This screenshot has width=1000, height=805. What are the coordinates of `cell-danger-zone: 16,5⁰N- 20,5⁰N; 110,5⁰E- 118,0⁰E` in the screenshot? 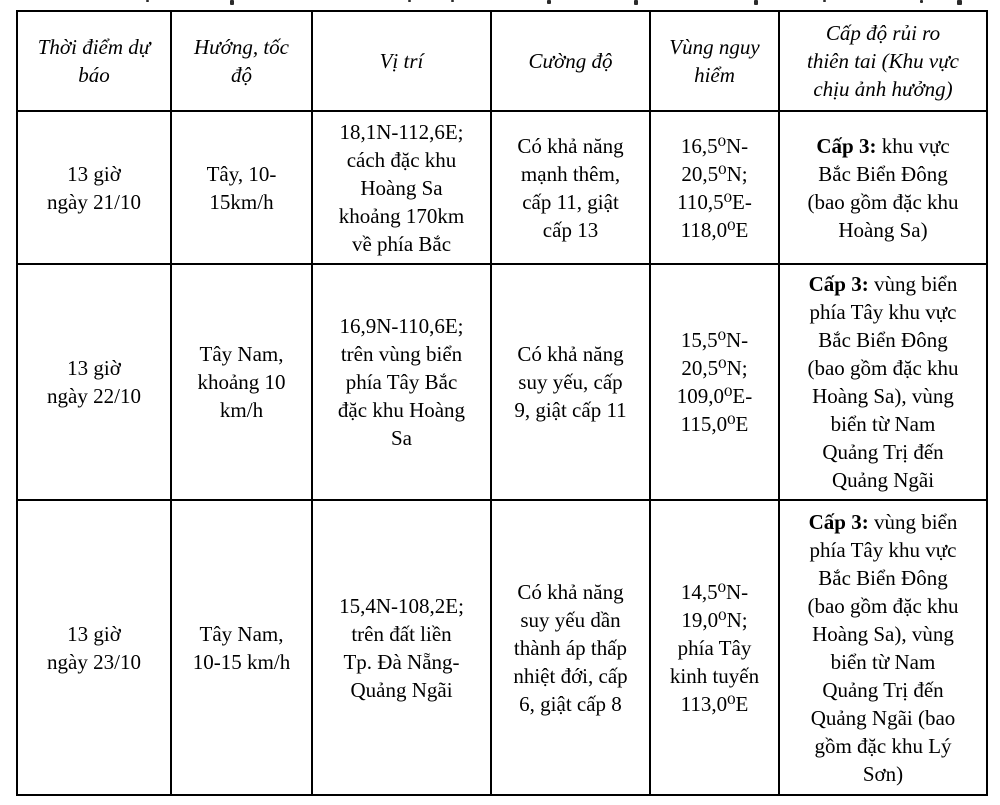 It's located at (714, 187).